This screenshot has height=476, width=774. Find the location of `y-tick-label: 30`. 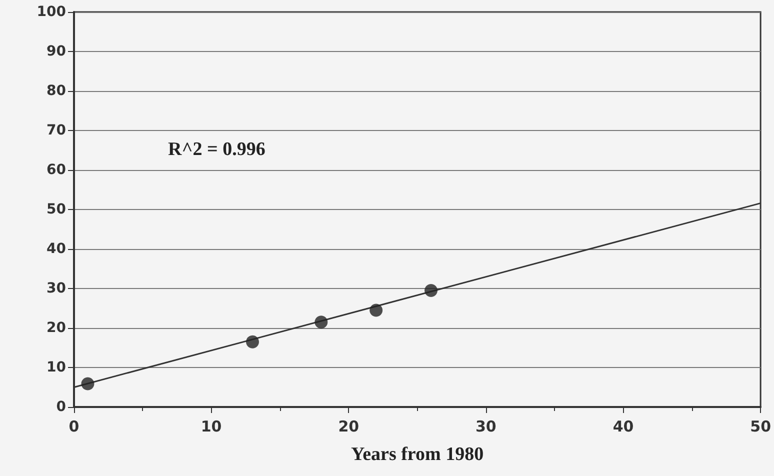

y-tick-label: 30 is located at coordinates (56, 288).